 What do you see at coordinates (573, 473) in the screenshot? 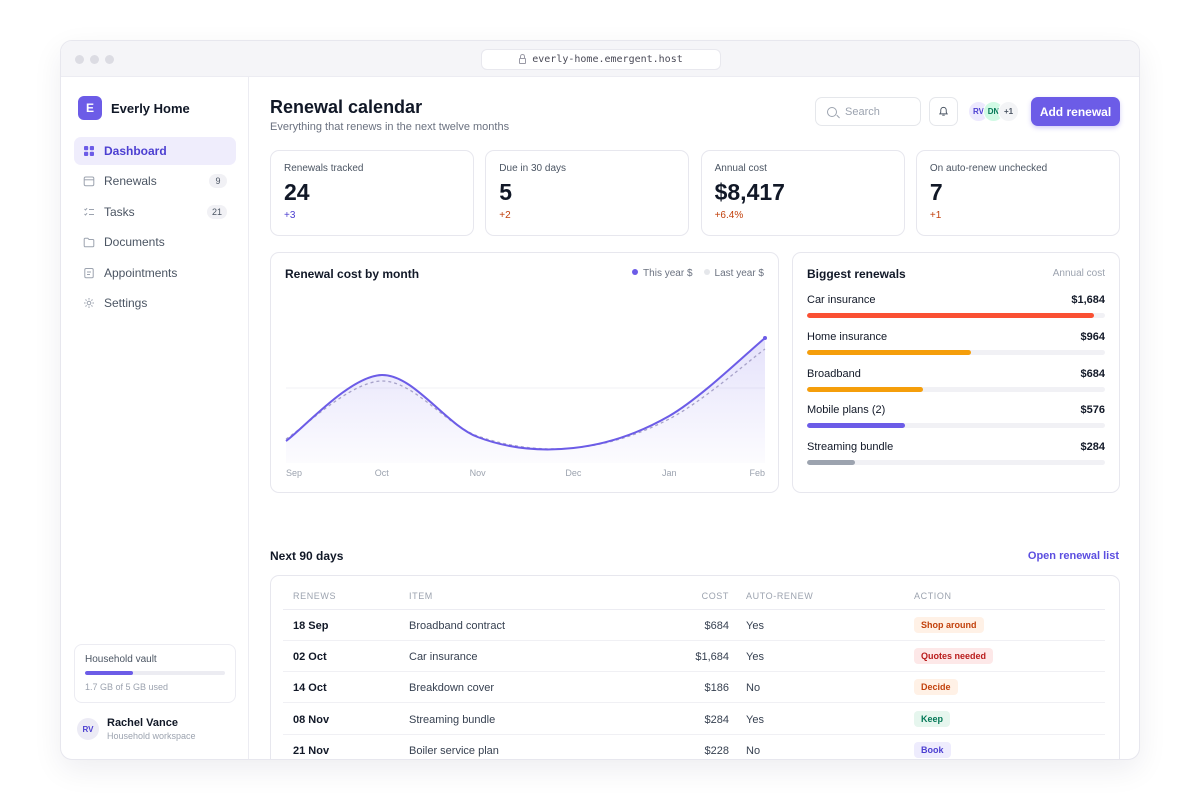
I see `x-tick-label: Dec` at bounding box center [573, 473].